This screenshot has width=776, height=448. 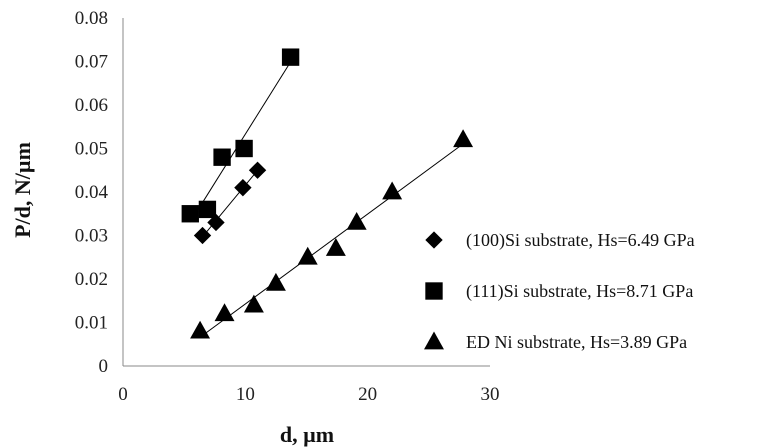 What do you see at coordinates (579, 291) in the screenshot?
I see `legend-label: (111)Si substrate, Hs=8.71 GPa` at bounding box center [579, 291].